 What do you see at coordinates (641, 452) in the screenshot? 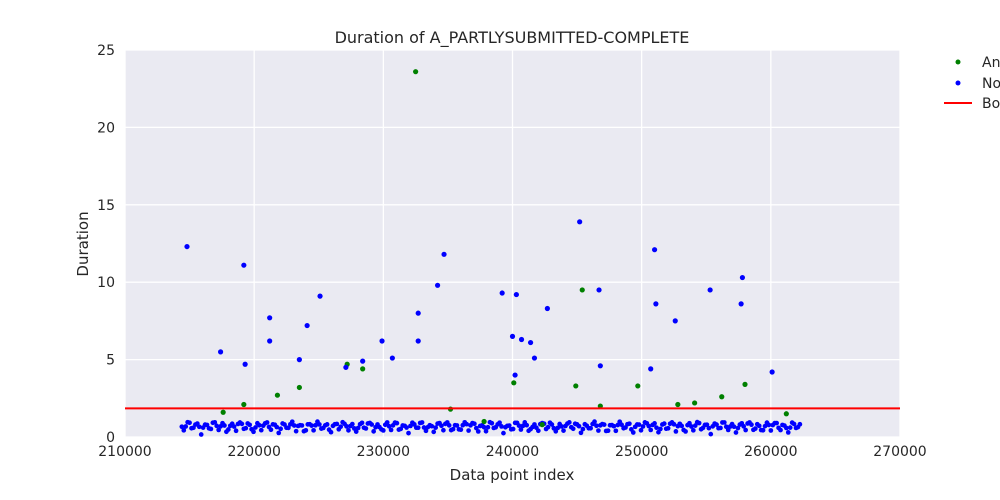
I see `x-tick-label: 250000` at bounding box center [641, 452].